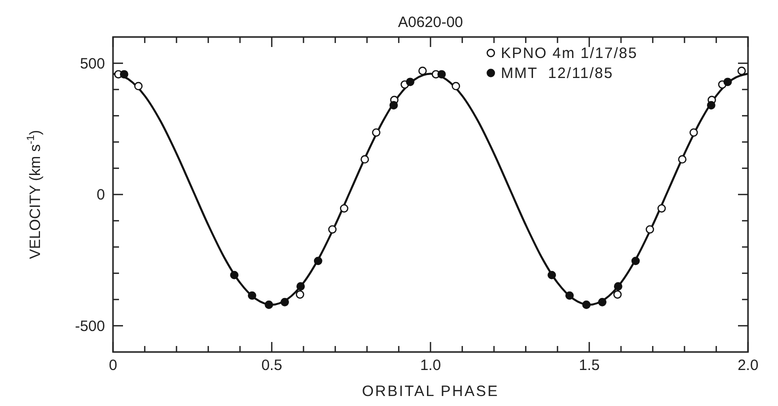 The height and width of the screenshot is (406, 778). What do you see at coordinates (431, 22) in the screenshot?
I see `chart-title: A0620-00` at bounding box center [431, 22].